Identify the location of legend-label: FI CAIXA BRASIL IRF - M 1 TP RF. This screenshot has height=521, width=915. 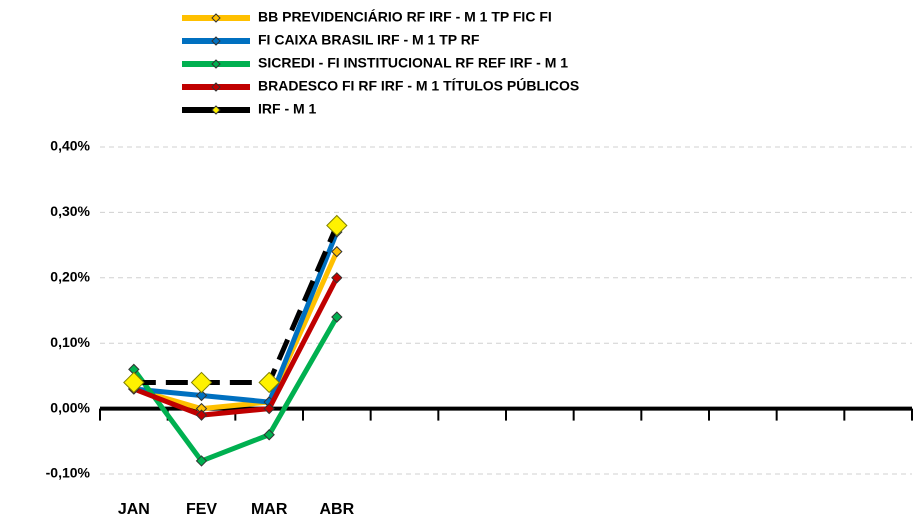
(369, 40).